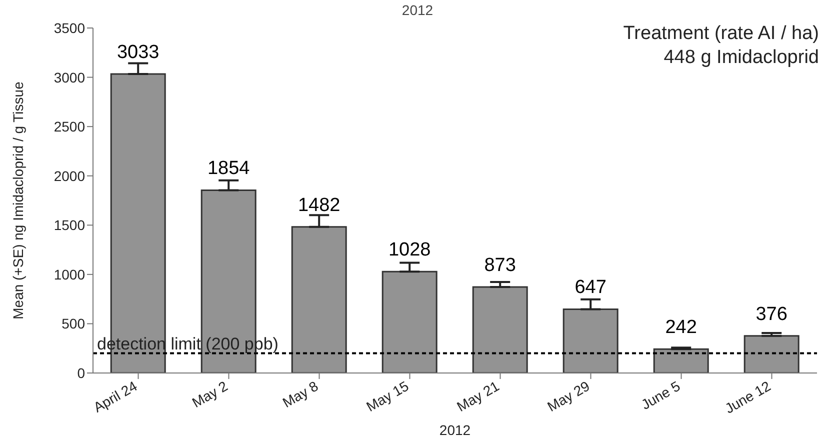  I want to click on x-tick-label: May 21, so click(478, 396).